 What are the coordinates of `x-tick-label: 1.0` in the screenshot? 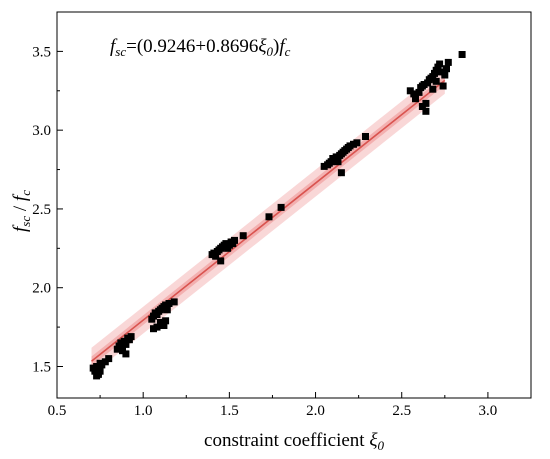 It's located at (143, 411).